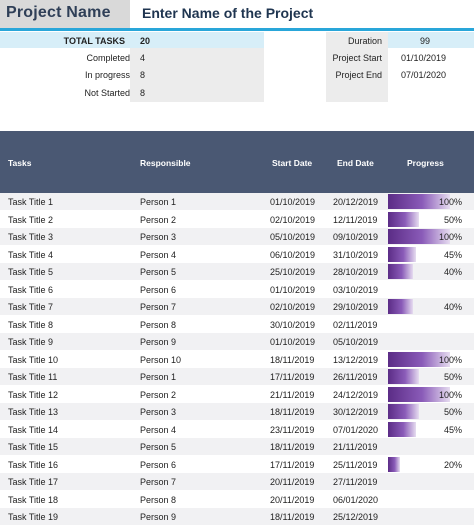 This screenshot has height=527, width=474. I want to click on end-date-cell: 03/10/2019, so click(356, 289).